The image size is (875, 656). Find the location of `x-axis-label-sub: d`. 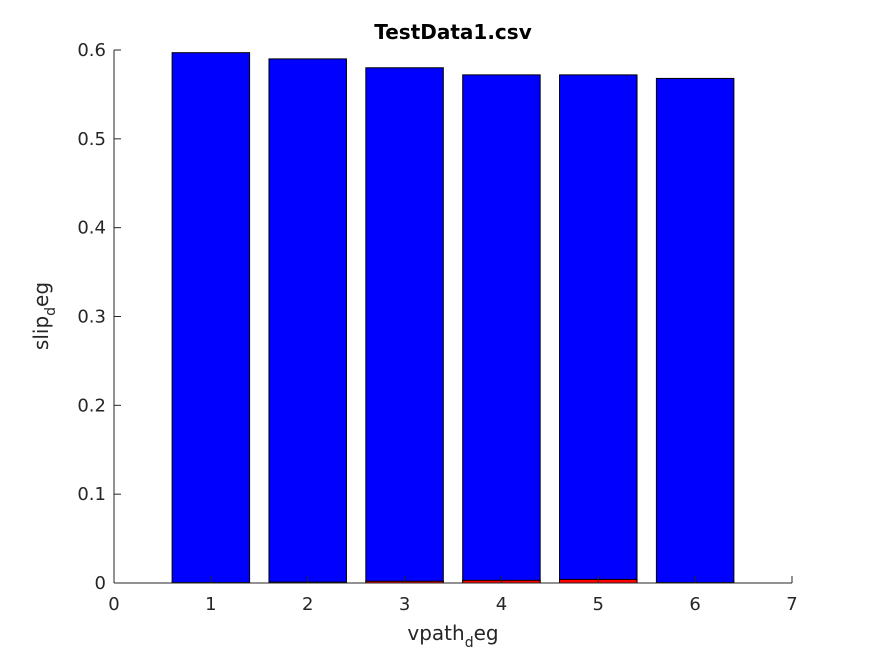

x-axis-label-sub: d is located at coordinates (469, 643).